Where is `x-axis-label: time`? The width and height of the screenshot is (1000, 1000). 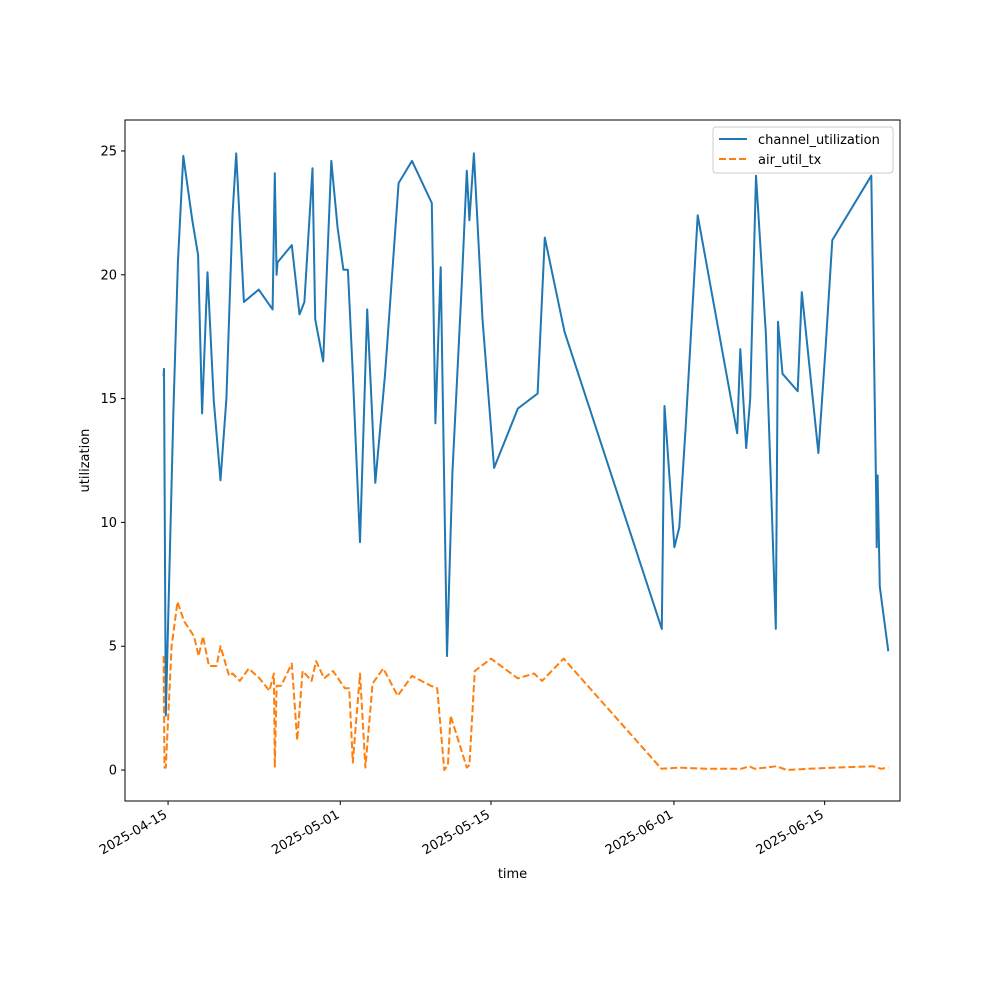 x-axis-label: time is located at coordinates (512, 874).